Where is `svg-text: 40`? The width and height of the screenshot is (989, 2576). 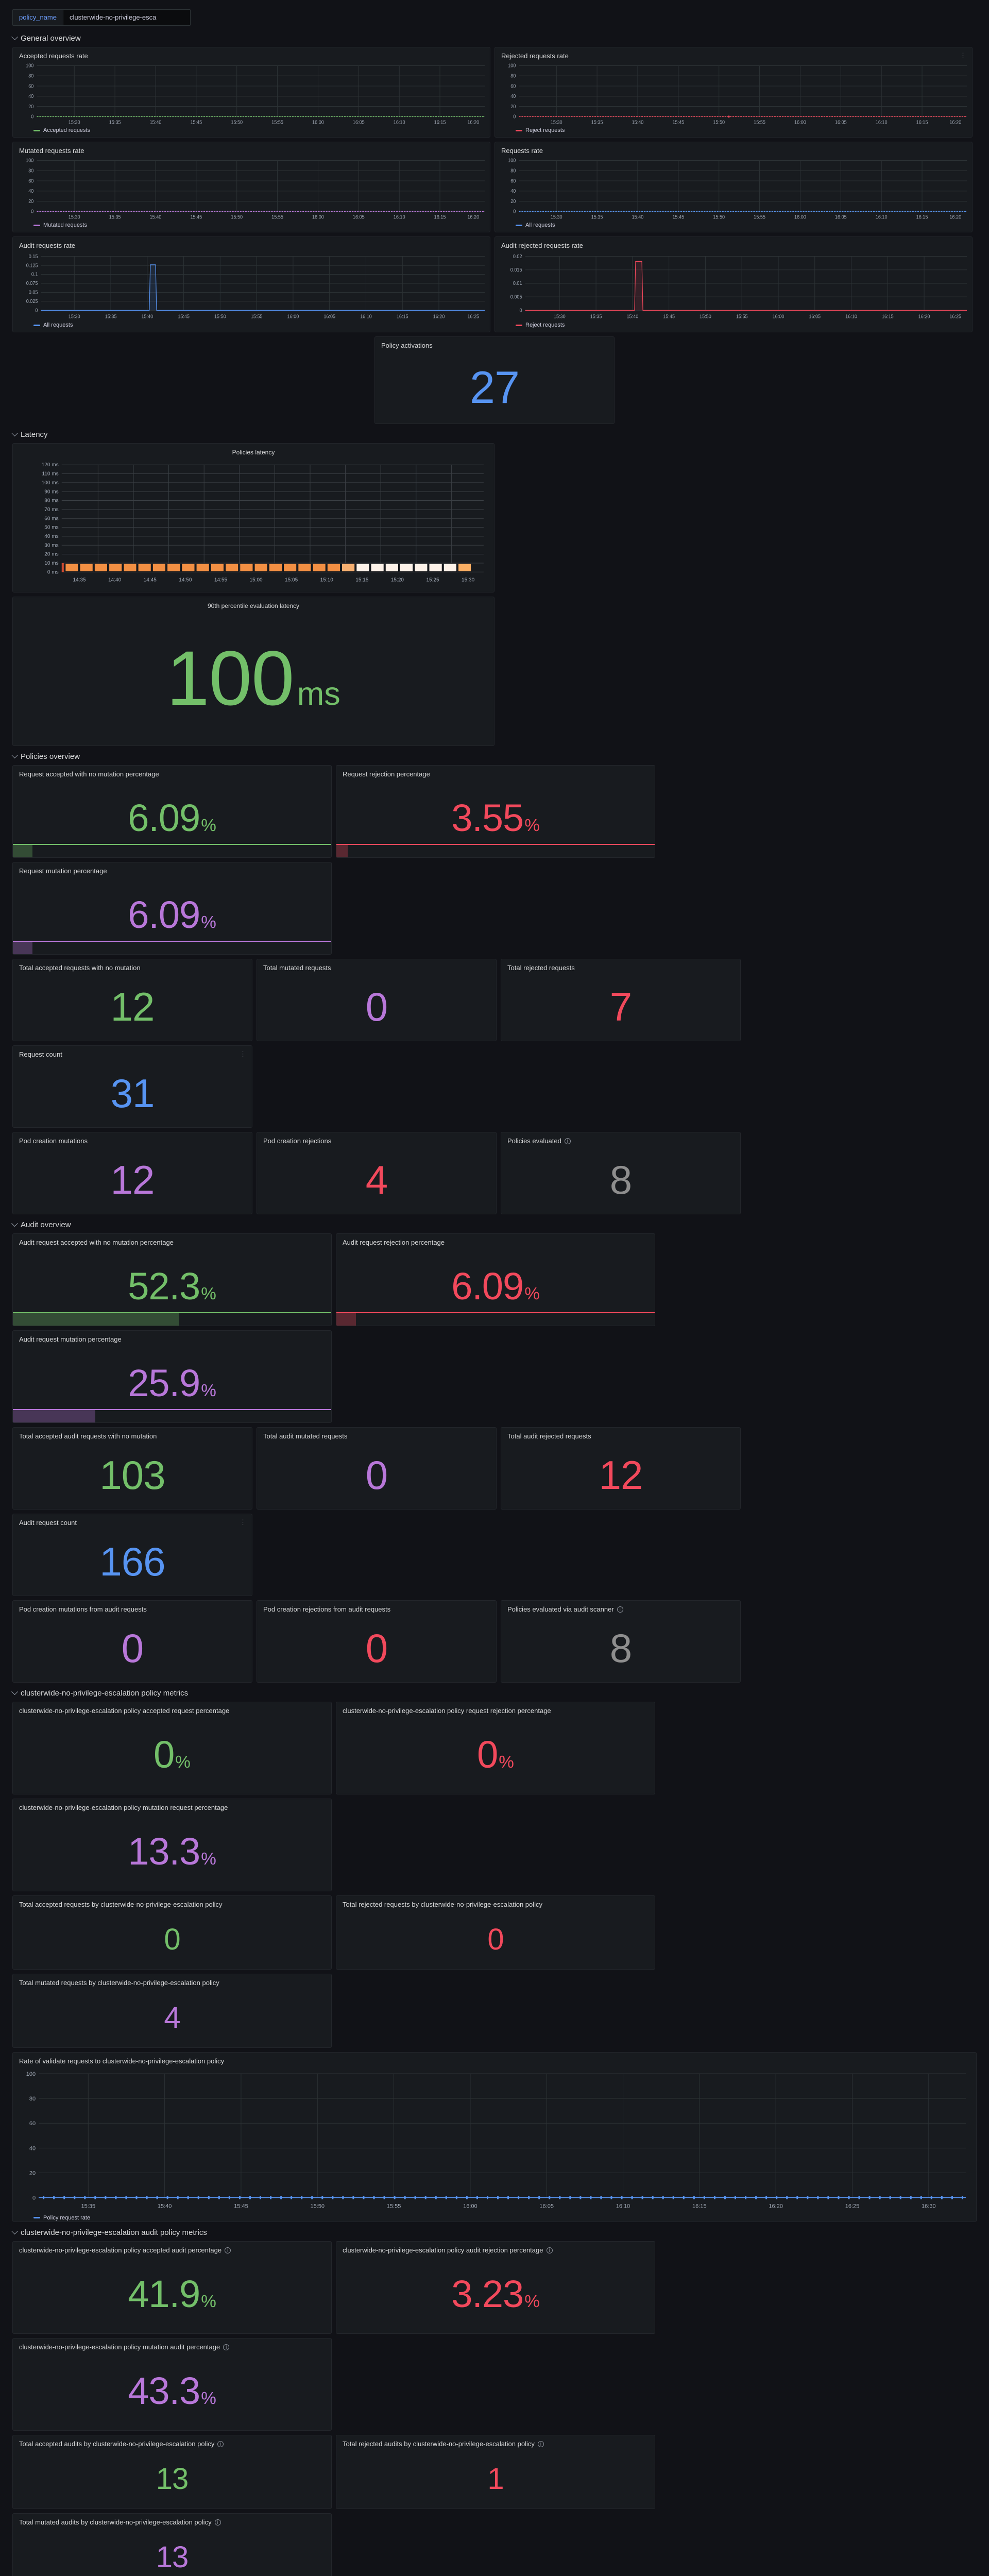
svg-text: 40 is located at coordinates (513, 96).